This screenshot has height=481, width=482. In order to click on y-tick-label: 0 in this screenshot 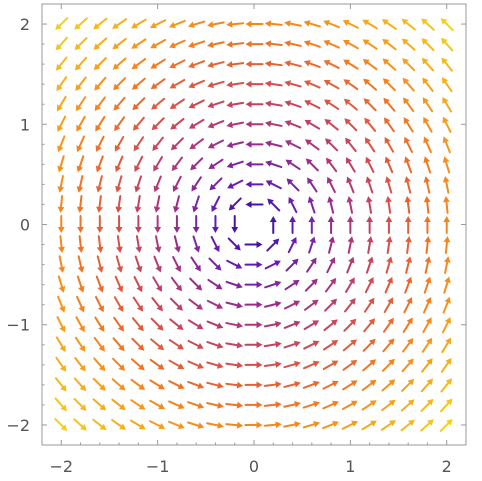, I will do `click(25, 225)`.